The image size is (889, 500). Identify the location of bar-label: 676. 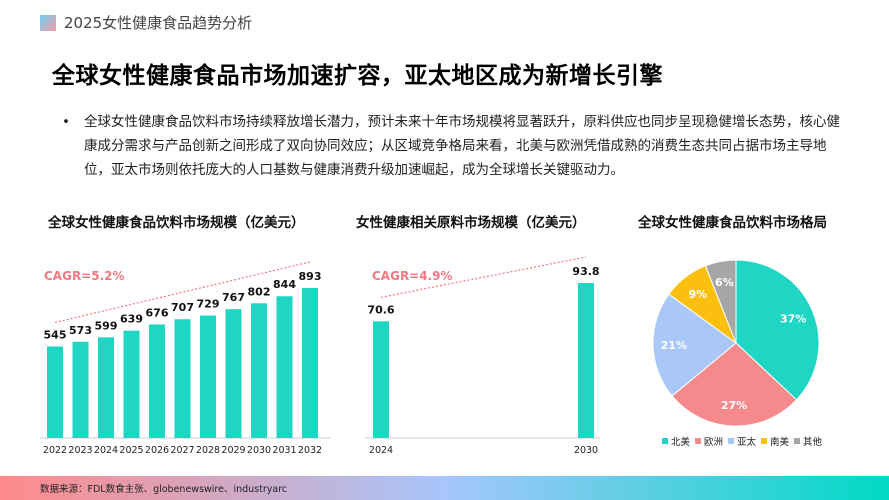
(157, 312).